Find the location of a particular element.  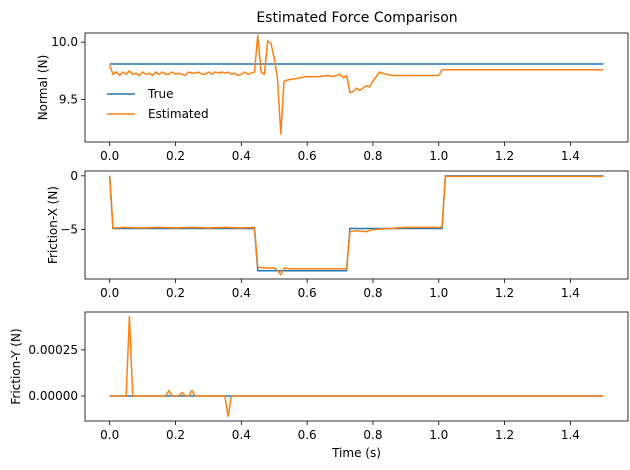

y-tick-label: −5 is located at coordinates (69, 230).